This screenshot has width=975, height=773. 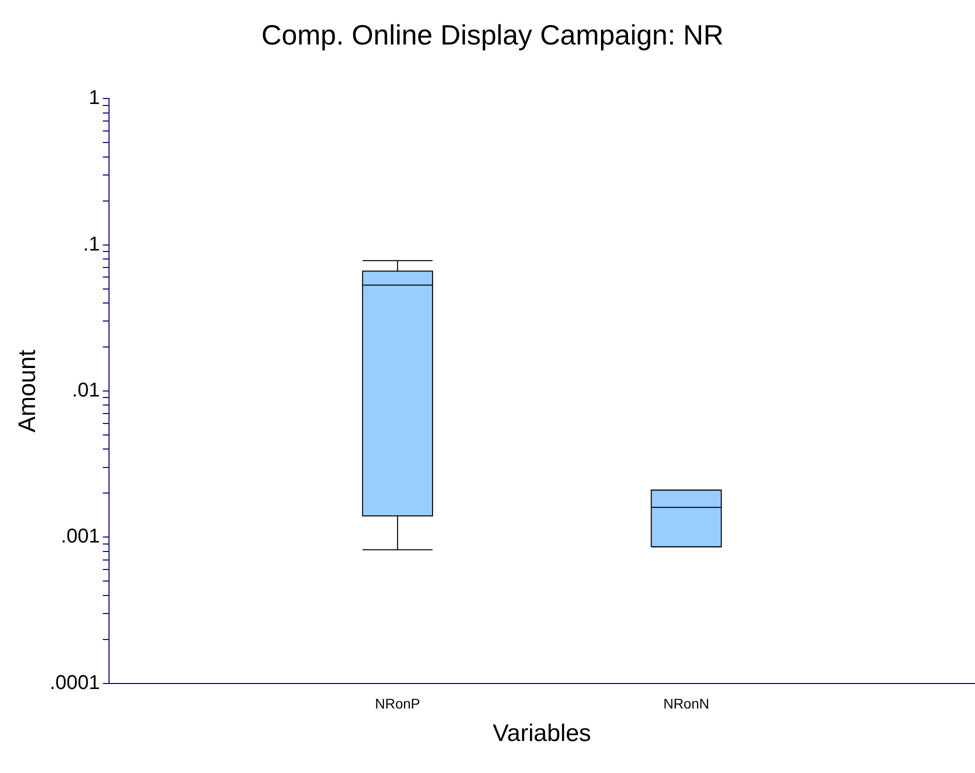 I want to click on y-tick-label: .01, so click(x=86, y=391).